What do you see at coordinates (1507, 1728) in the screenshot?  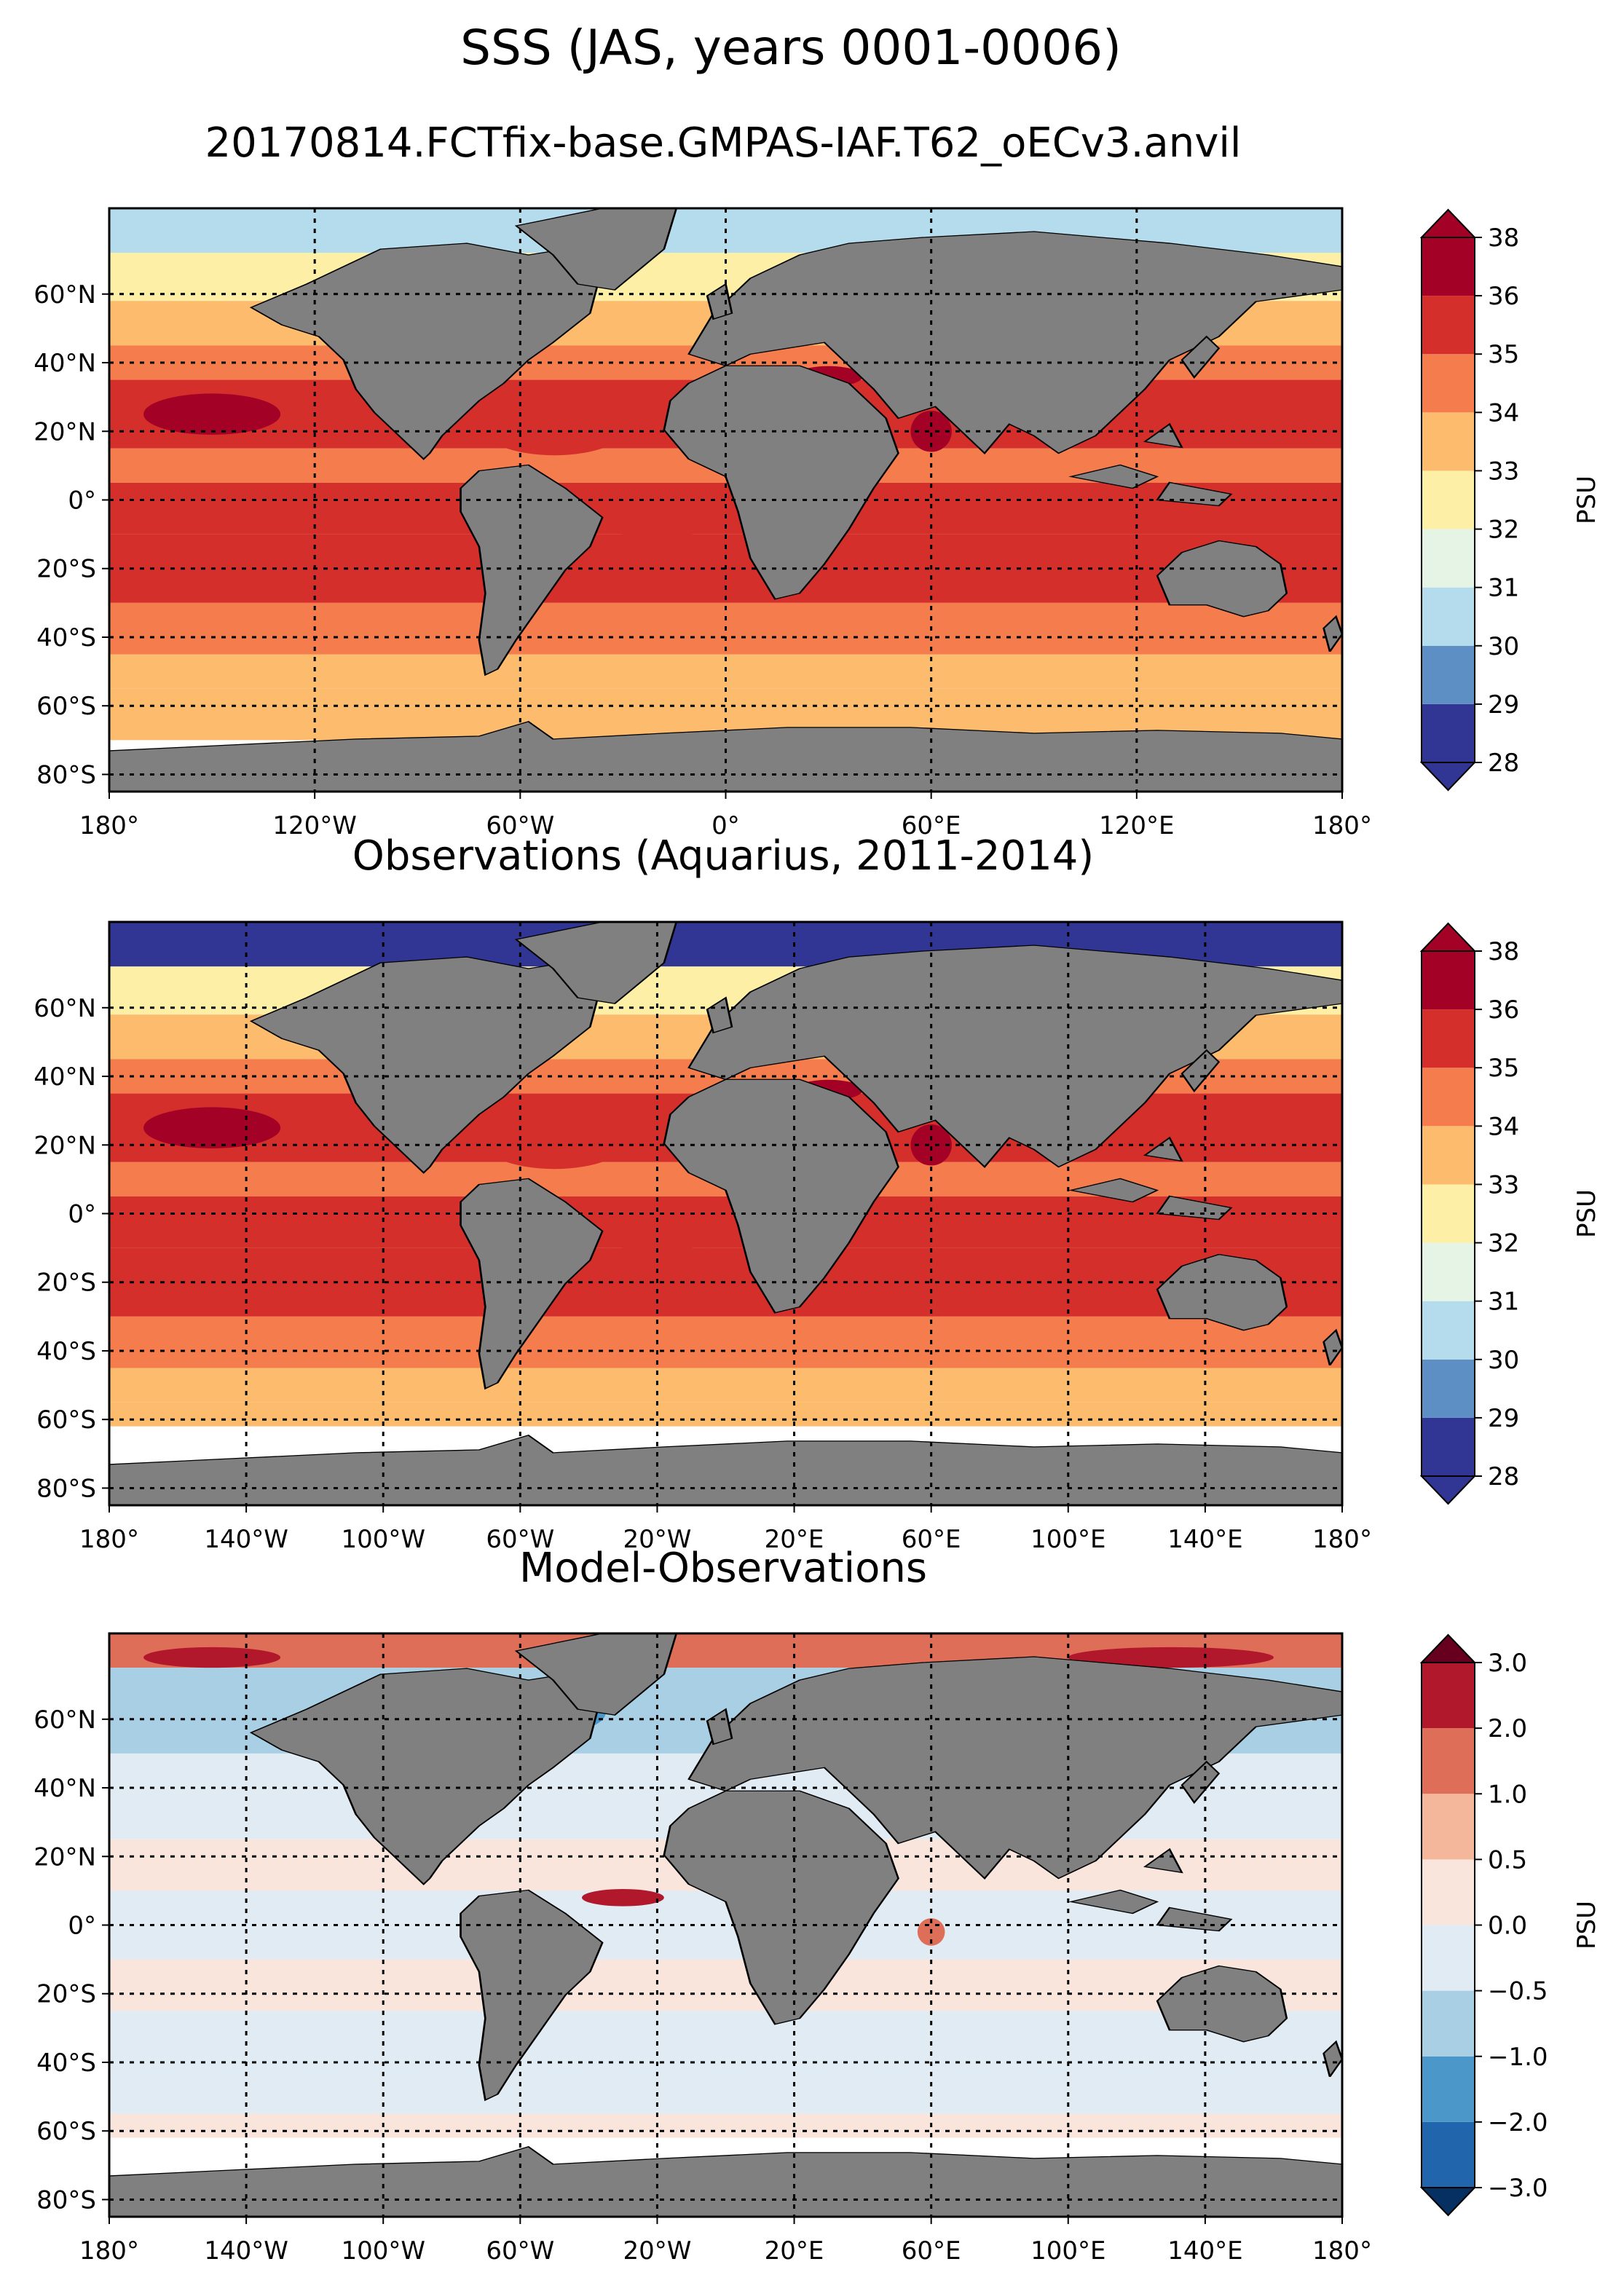 I see `colorbar-tick-label: 2.0` at bounding box center [1507, 1728].